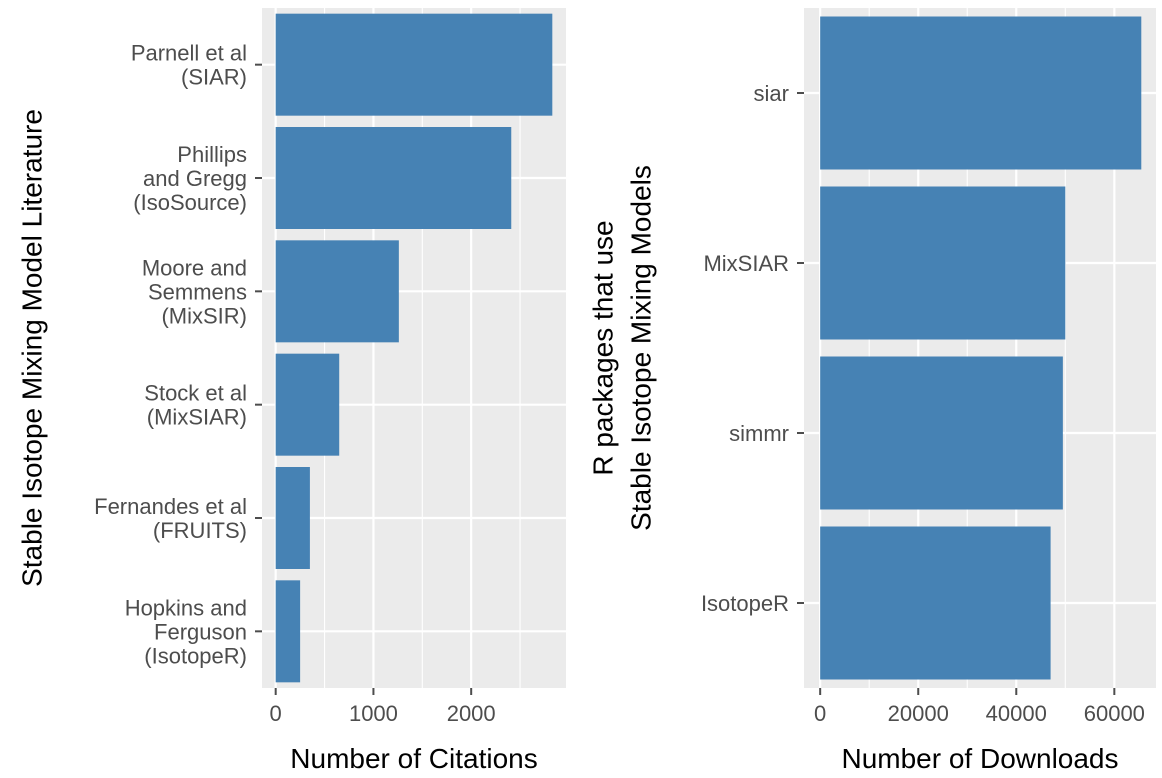 The height and width of the screenshot is (778, 1162). I want to click on y-tick-label: simmr, so click(759, 433).